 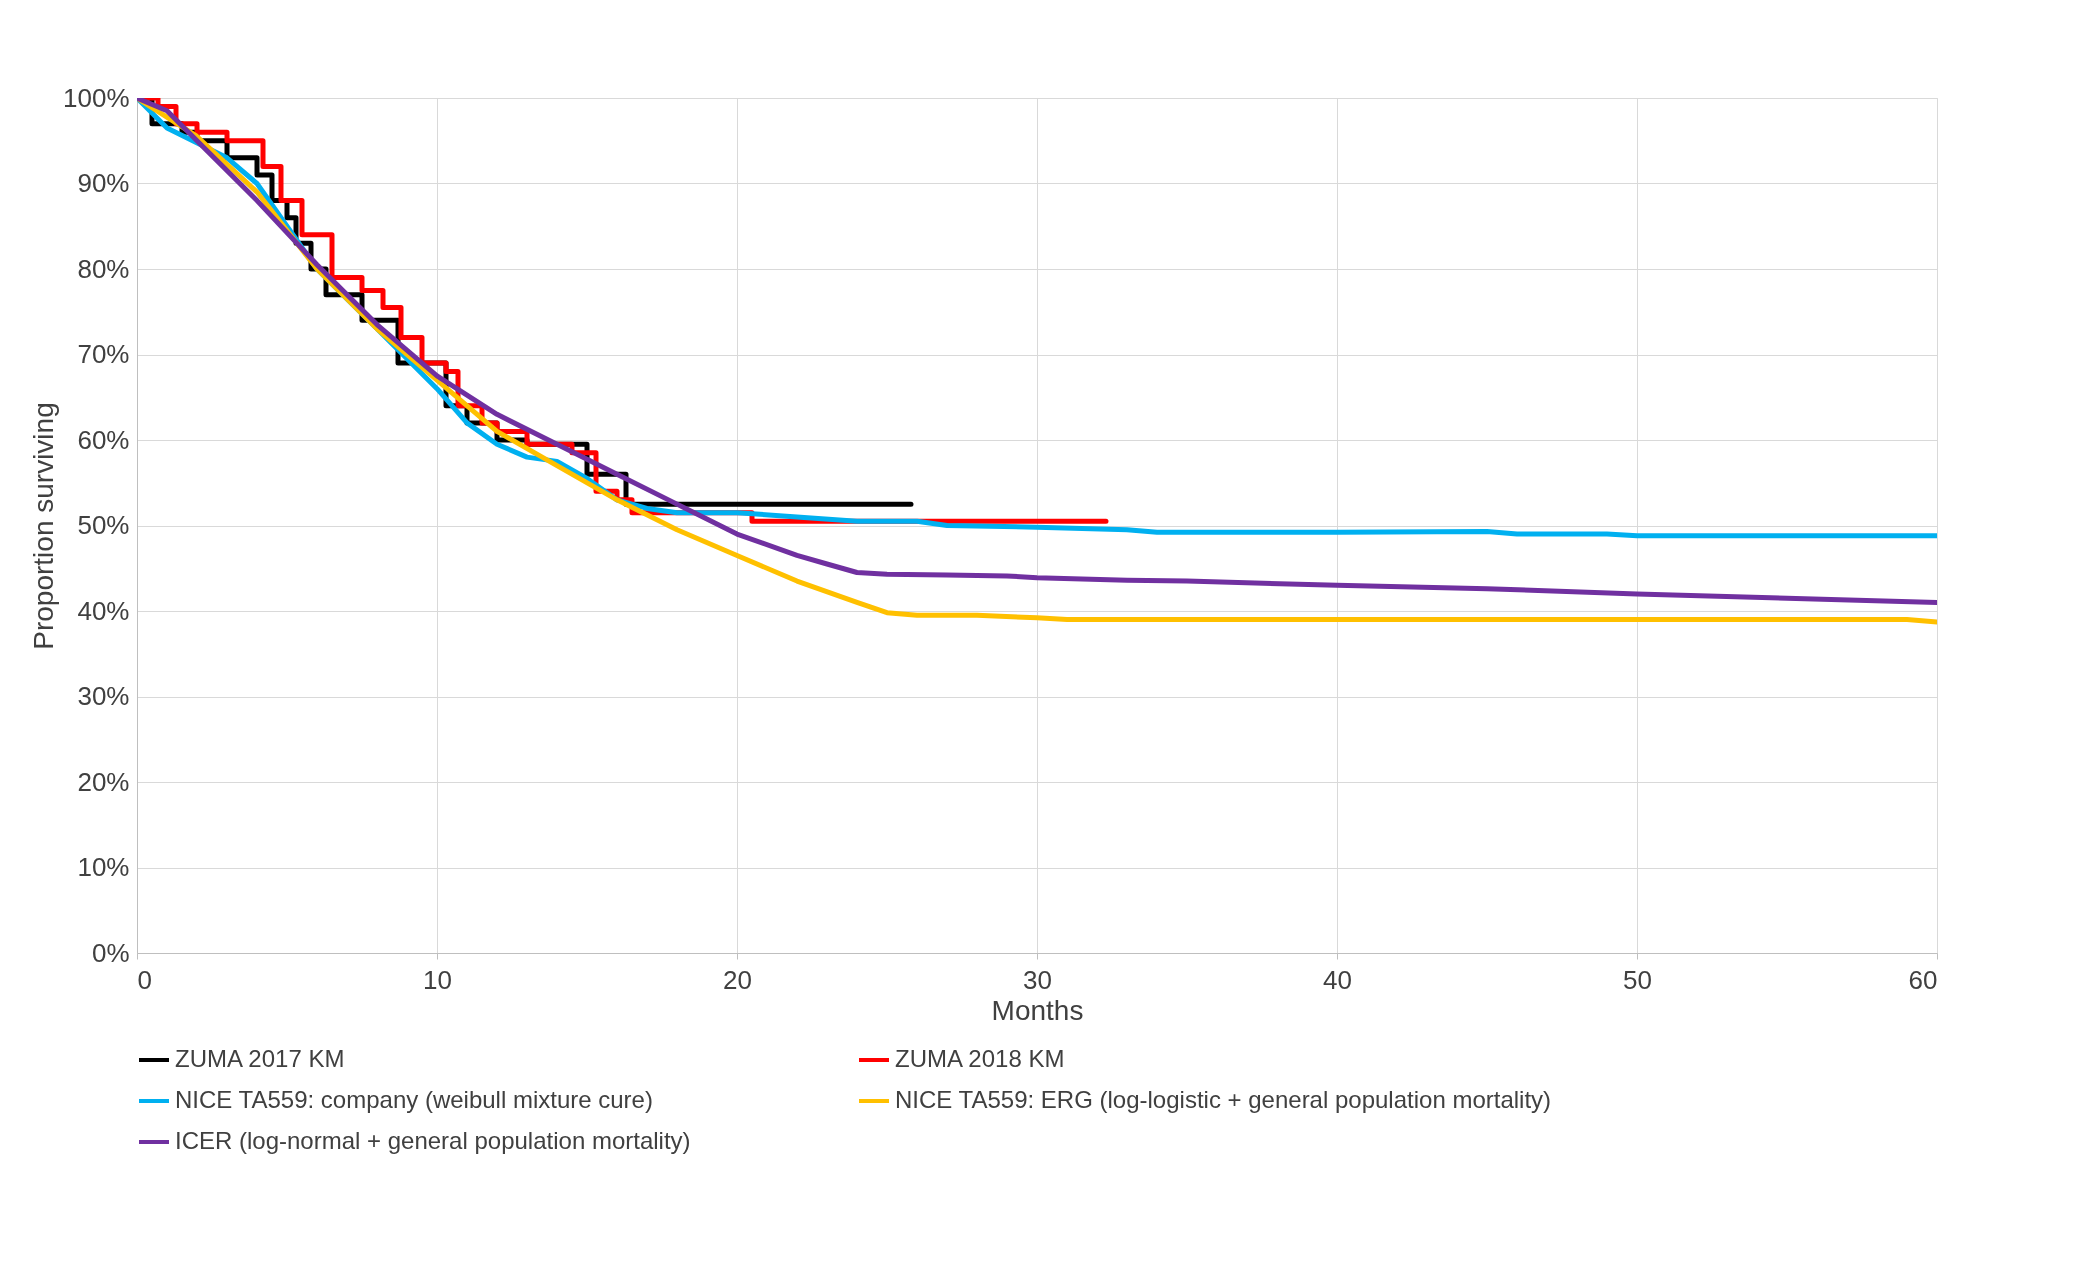 I want to click on y-tick-label: 80%, so click(x=103, y=268).